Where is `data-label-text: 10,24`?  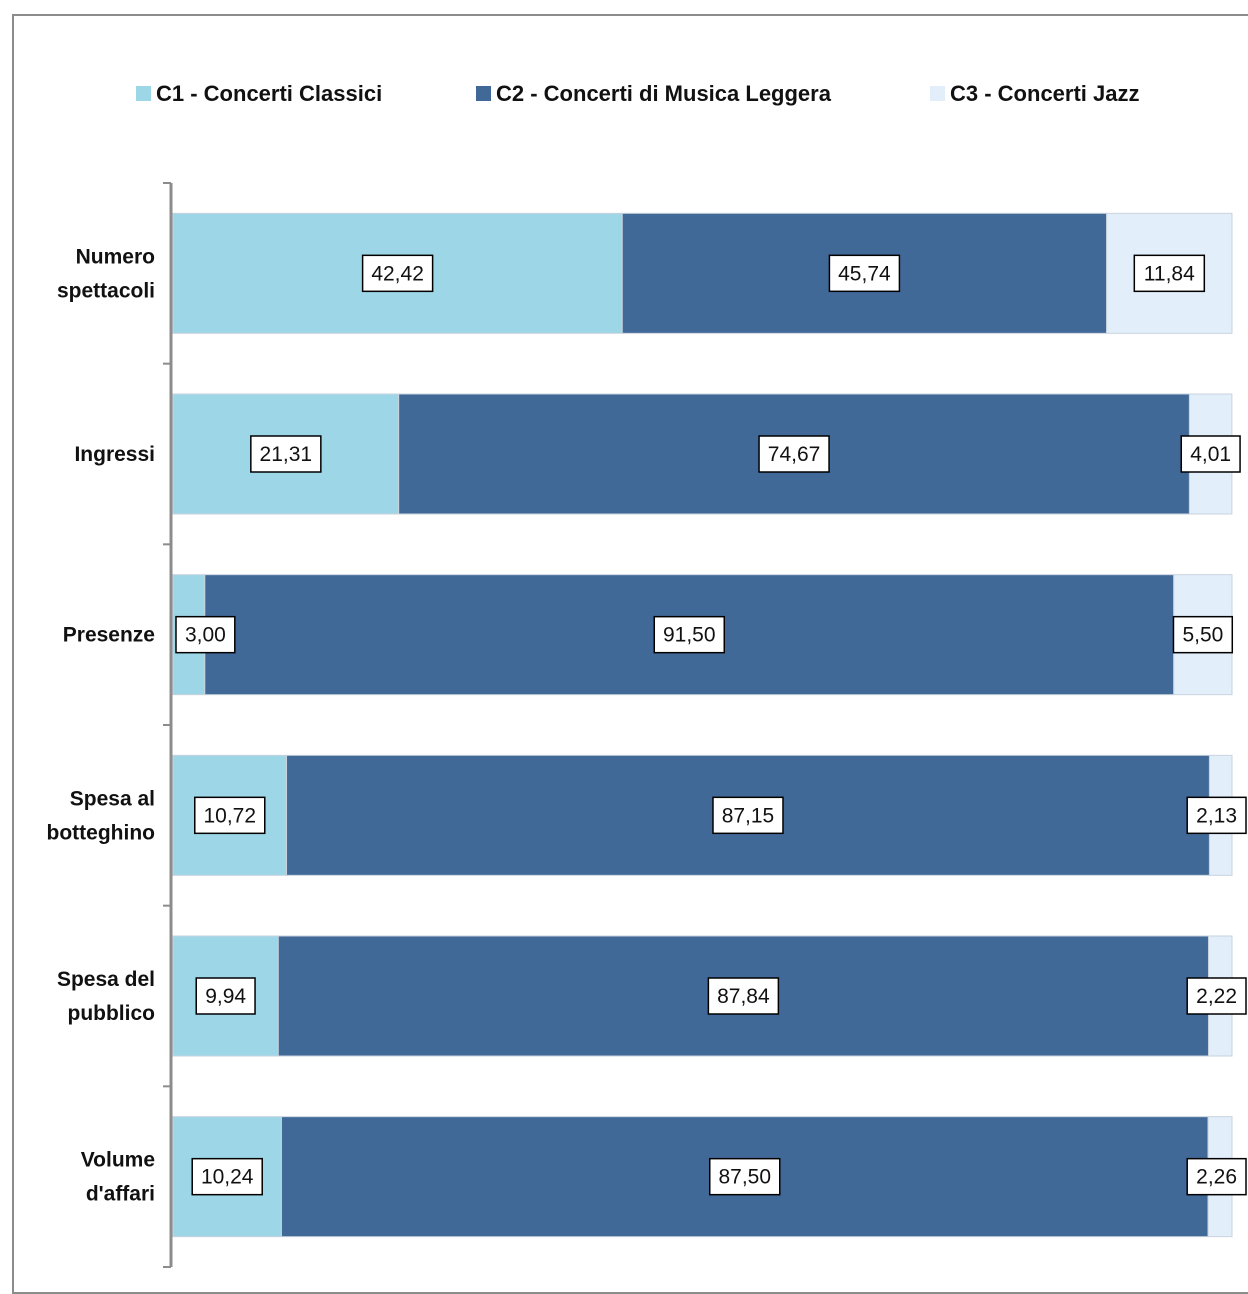
data-label-text: 10,24 is located at coordinates (227, 1177).